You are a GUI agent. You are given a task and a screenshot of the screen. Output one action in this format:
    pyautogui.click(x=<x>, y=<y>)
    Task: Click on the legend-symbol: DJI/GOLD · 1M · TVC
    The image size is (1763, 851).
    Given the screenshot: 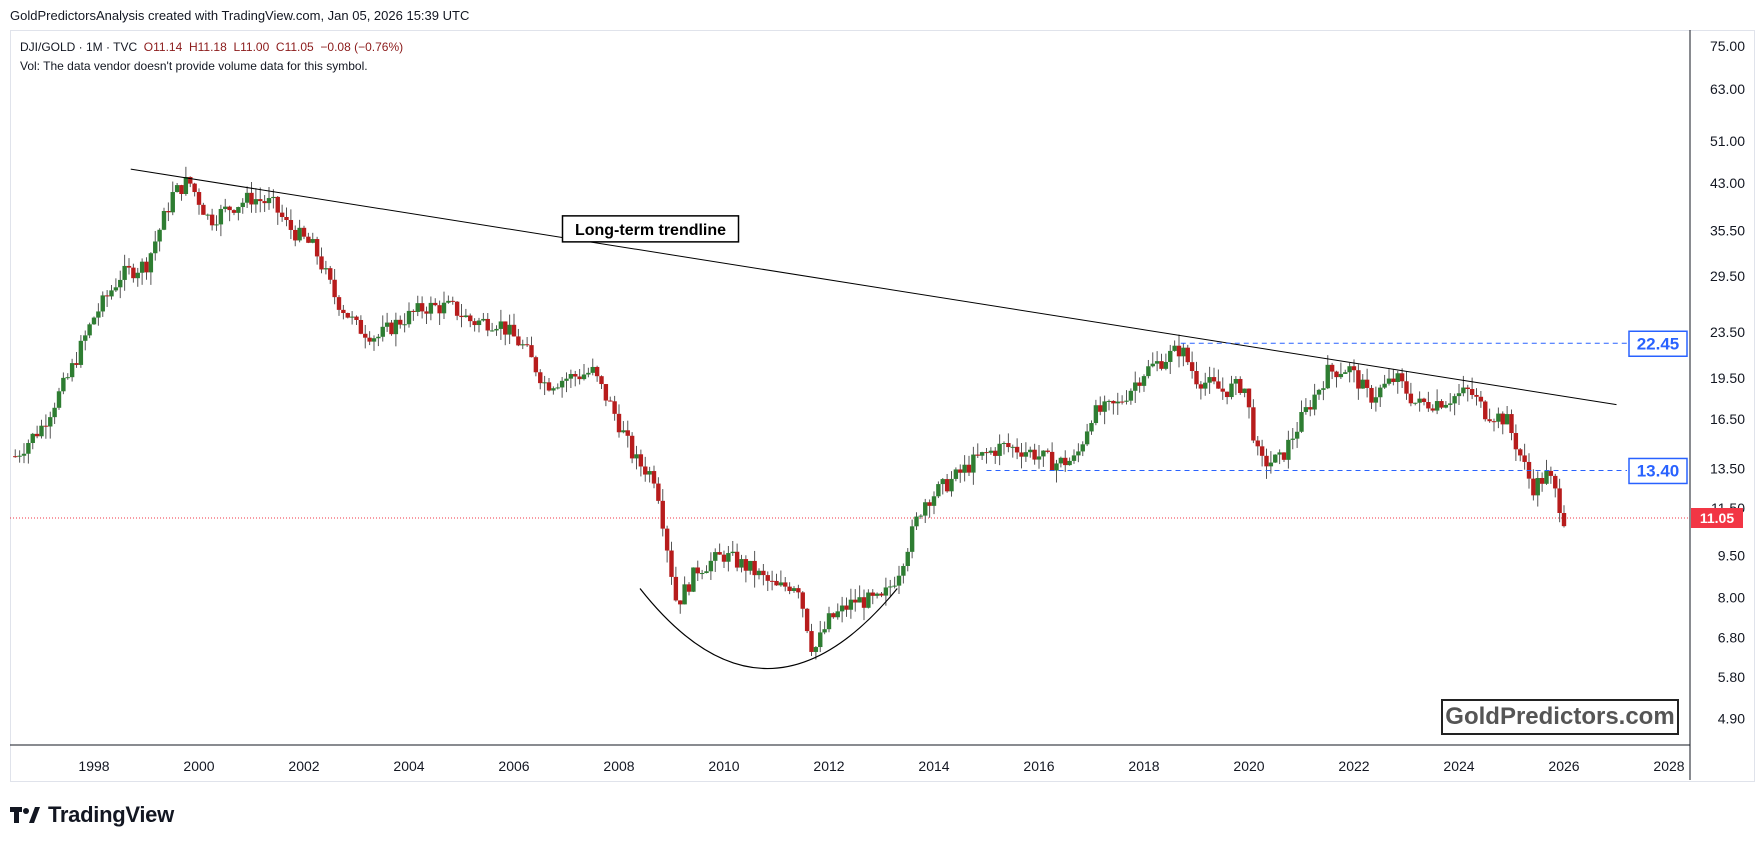 What is the action you would take?
    pyautogui.click(x=79, y=47)
    